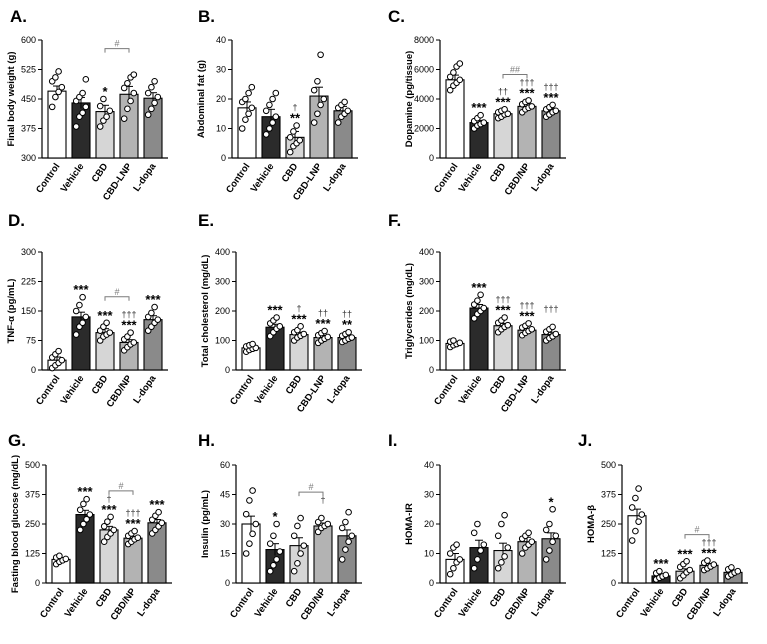 This screenshot has height=644, width=767. What do you see at coordinates (697, 536) in the screenshot?
I see `comparison-bracket` at bounding box center [697, 536].